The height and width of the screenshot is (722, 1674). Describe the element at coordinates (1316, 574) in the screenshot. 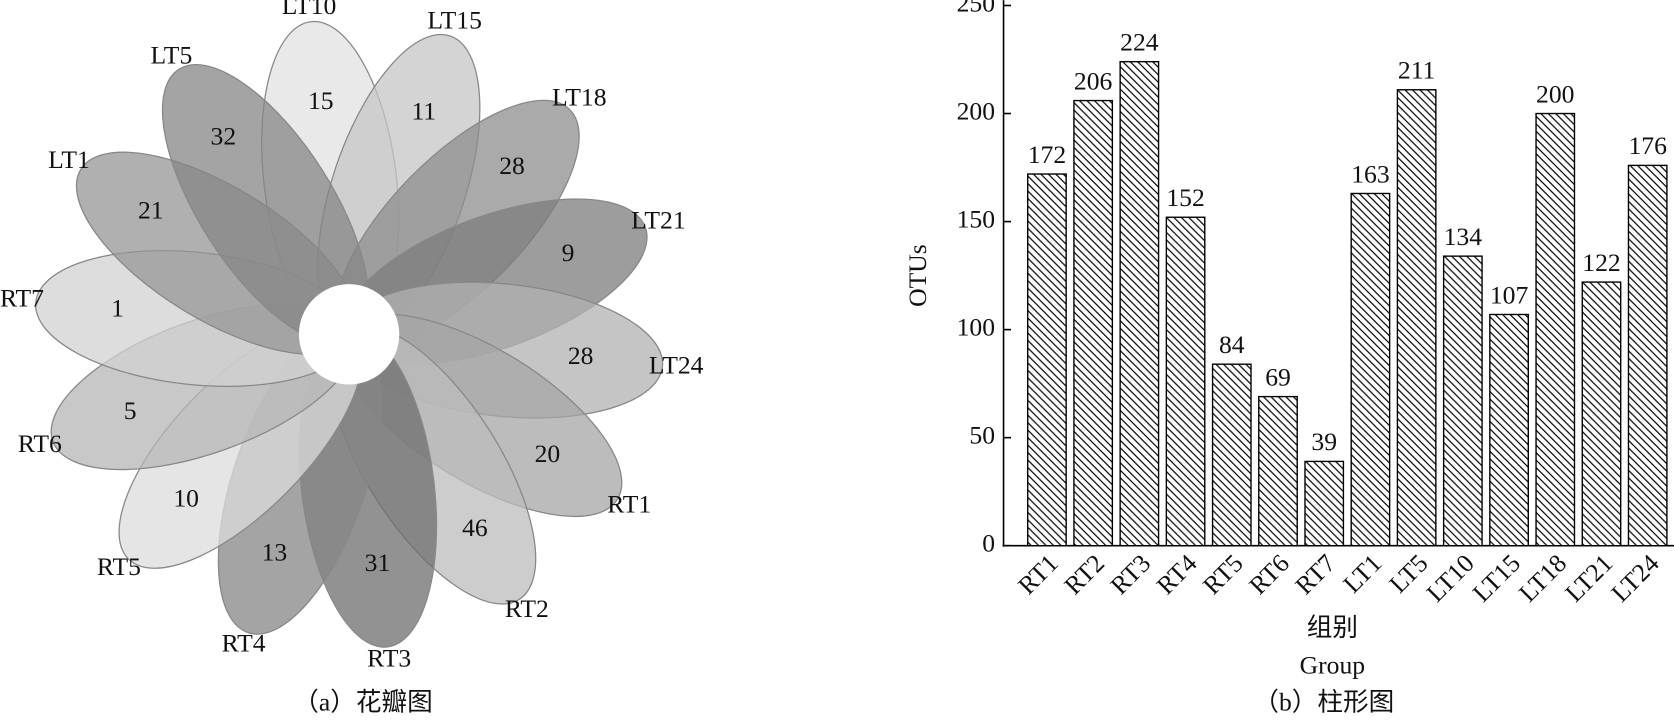

I see `x-tick-label: RT7` at that location.